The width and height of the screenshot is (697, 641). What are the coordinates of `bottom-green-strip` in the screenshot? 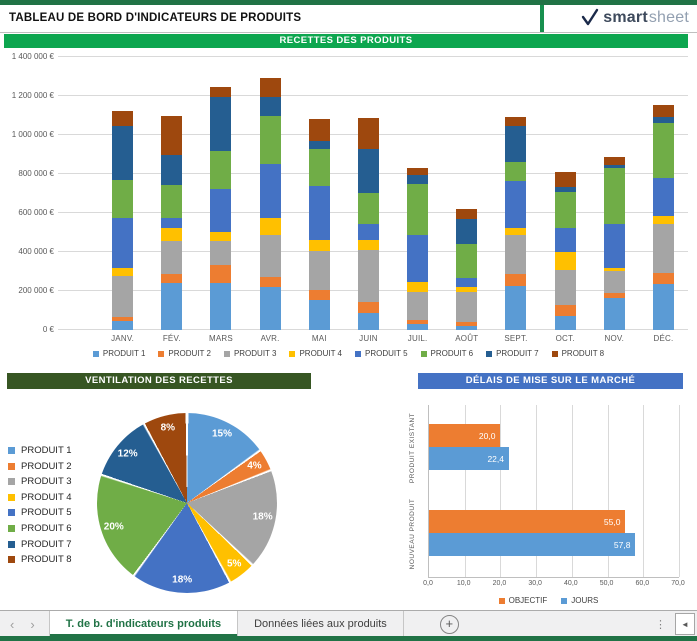 It's located at (348, 638).